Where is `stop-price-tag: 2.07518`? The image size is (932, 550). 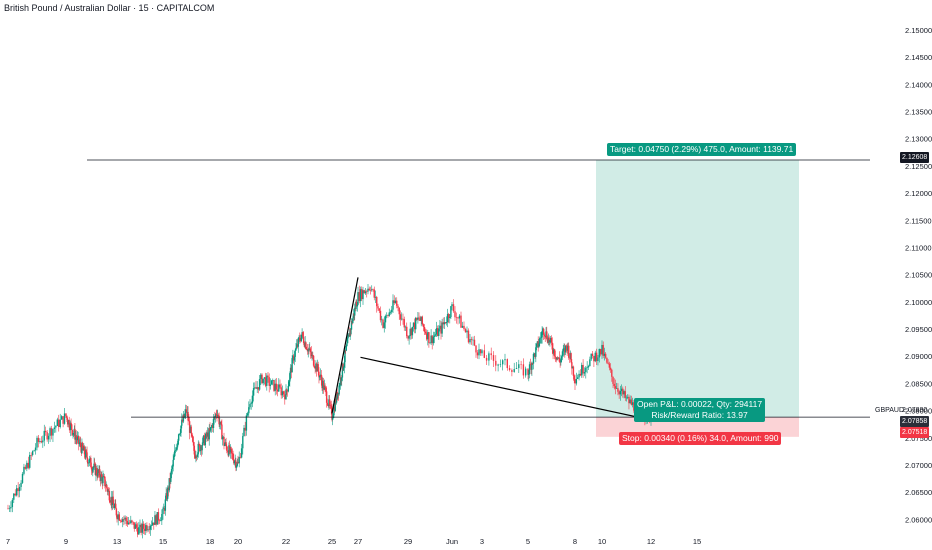 stop-price-tag: 2.07518 is located at coordinates (915, 432).